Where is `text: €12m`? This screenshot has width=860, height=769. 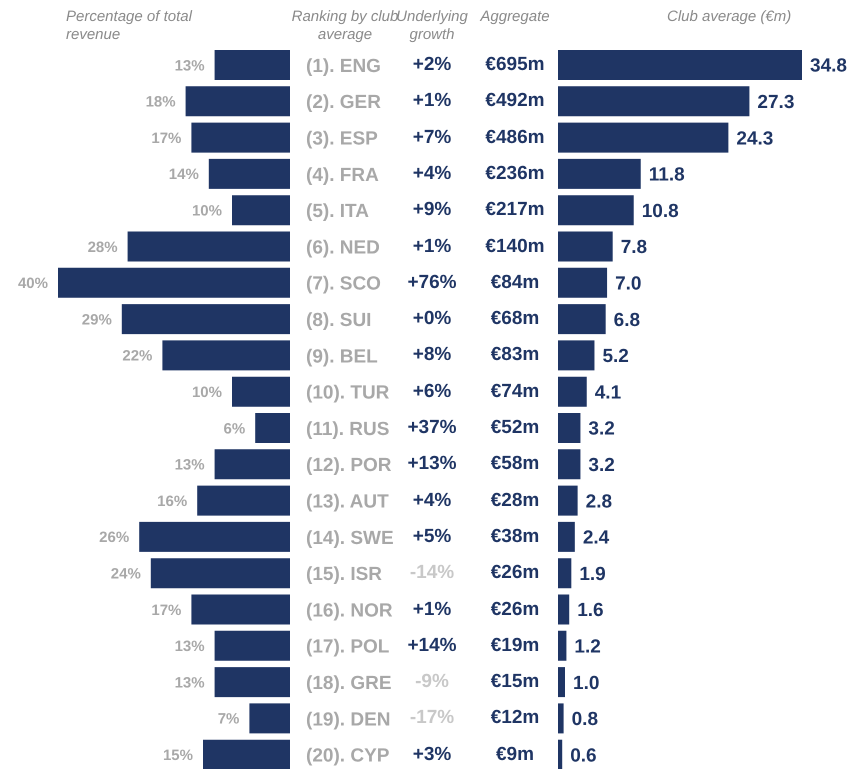
text: €12m is located at coordinates (515, 718).